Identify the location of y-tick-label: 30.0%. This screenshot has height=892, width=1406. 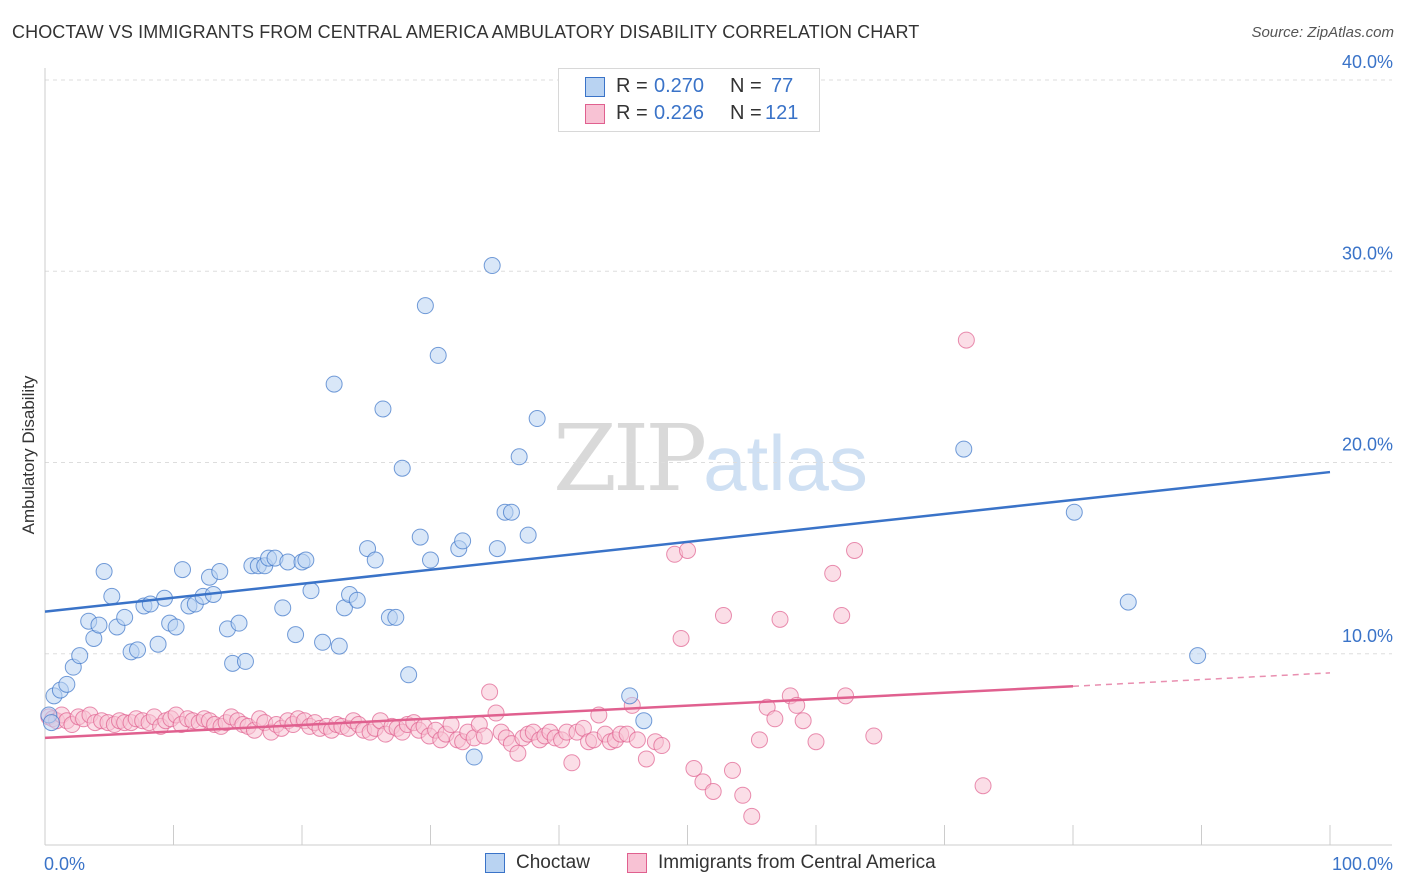
(1367, 253).